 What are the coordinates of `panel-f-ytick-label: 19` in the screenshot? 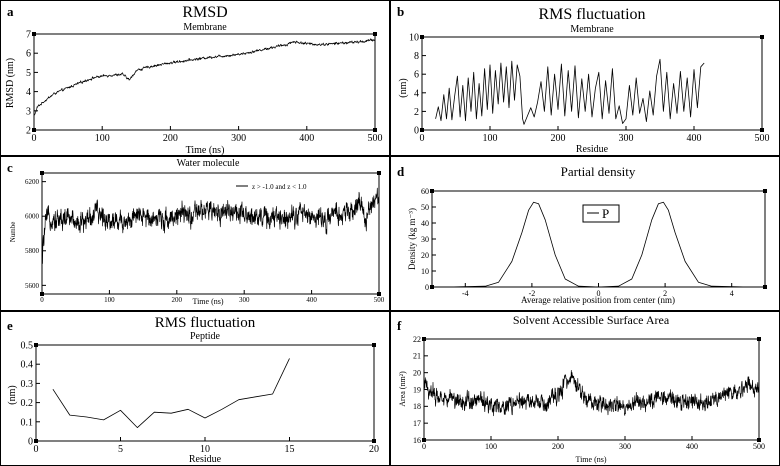 It's located at (417, 389).